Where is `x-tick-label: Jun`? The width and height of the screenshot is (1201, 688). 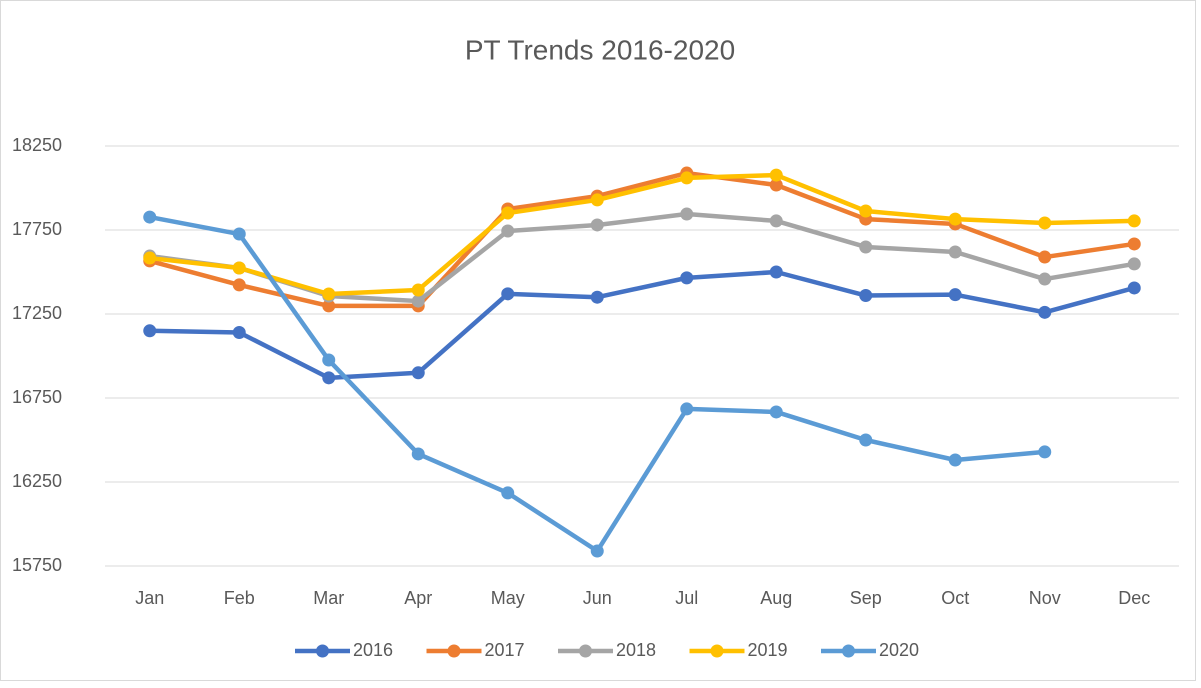
x-tick-label: Jun is located at coordinates (597, 598).